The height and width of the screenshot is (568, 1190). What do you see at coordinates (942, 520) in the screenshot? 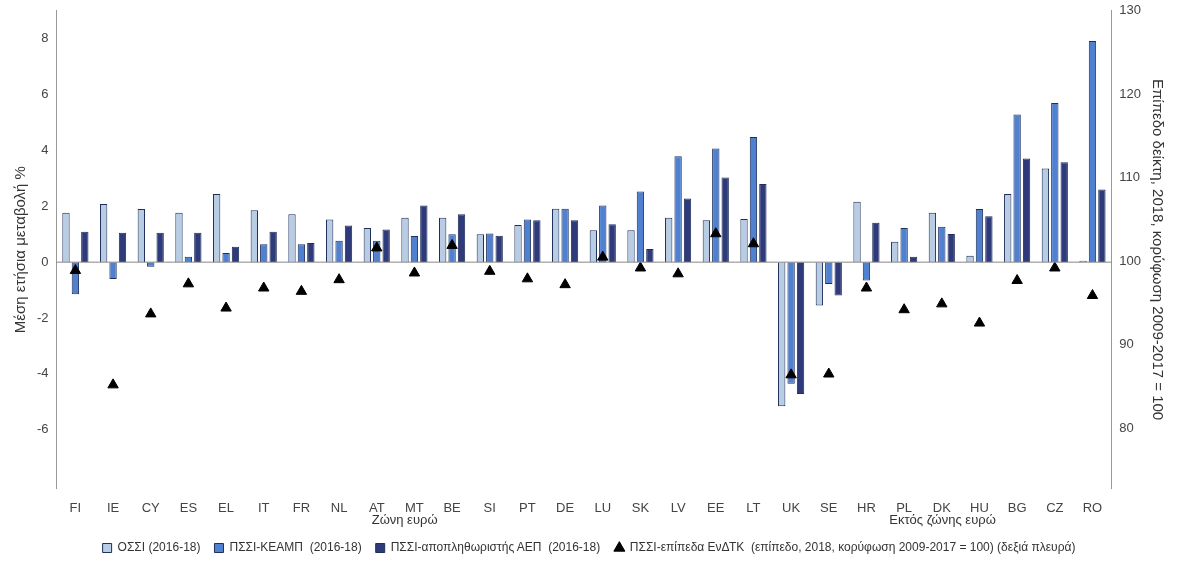
I see `text: Εκτός ζώνης ευρώ` at bounding box center [942, 520].